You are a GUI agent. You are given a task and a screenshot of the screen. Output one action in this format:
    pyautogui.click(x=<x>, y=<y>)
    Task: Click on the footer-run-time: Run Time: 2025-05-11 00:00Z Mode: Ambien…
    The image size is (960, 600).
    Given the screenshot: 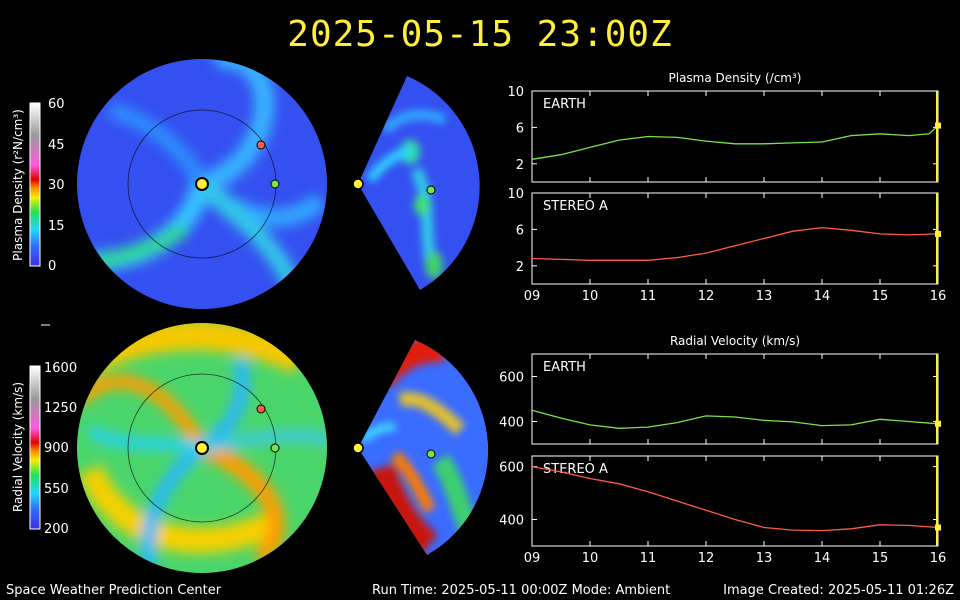 What is the action you would take?
    pyautogui.click(x=521, y=590)
    